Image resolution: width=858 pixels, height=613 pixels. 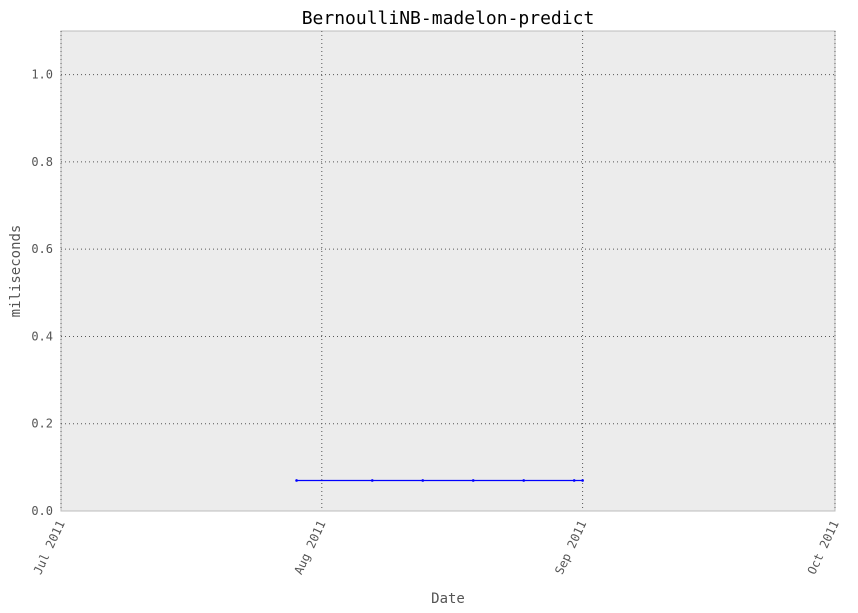 I want to click on y-tick-label: 1.0, so click(x=42, y=75).